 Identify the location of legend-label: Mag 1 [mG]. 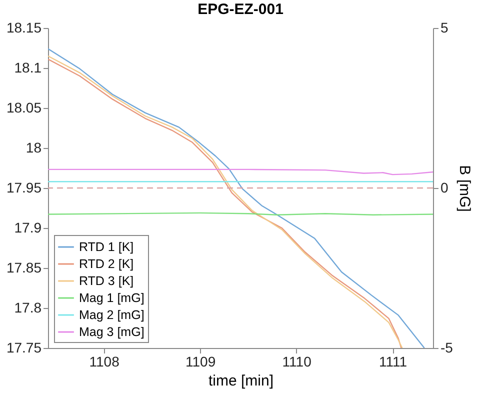
(111, 298).